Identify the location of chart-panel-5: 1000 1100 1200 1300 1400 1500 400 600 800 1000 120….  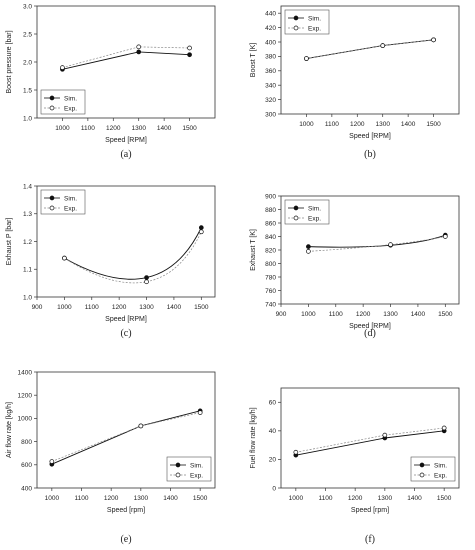
(111, 457).